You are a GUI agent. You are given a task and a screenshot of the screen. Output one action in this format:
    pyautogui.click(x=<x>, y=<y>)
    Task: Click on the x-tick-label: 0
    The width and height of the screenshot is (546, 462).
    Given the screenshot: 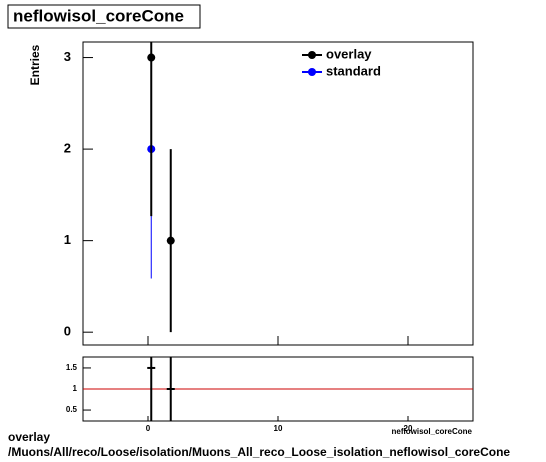 What is the action you would take?
    pyautogui.click(x=148, y=428)
    